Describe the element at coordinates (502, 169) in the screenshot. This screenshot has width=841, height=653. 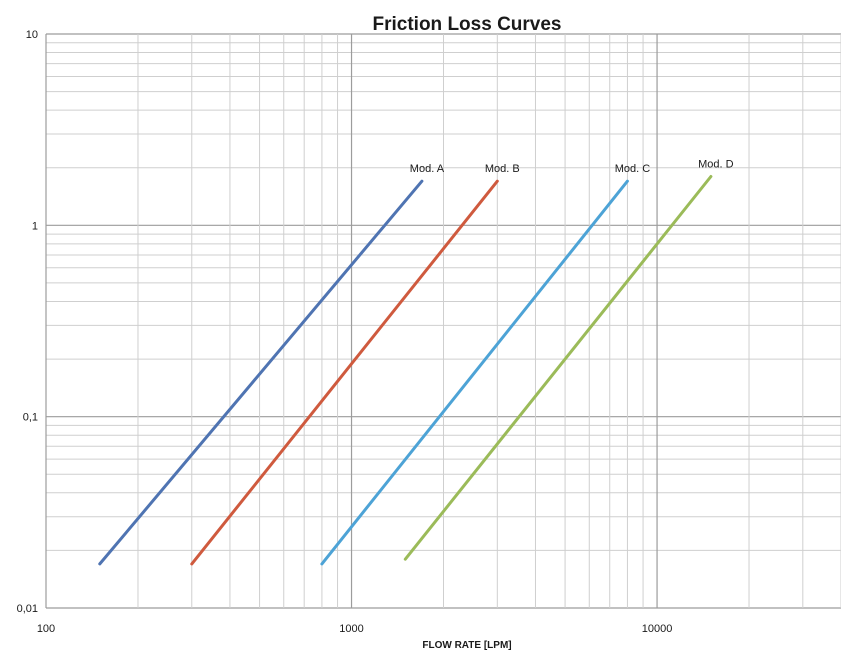
I see `series-label: Mod. B` at that location.